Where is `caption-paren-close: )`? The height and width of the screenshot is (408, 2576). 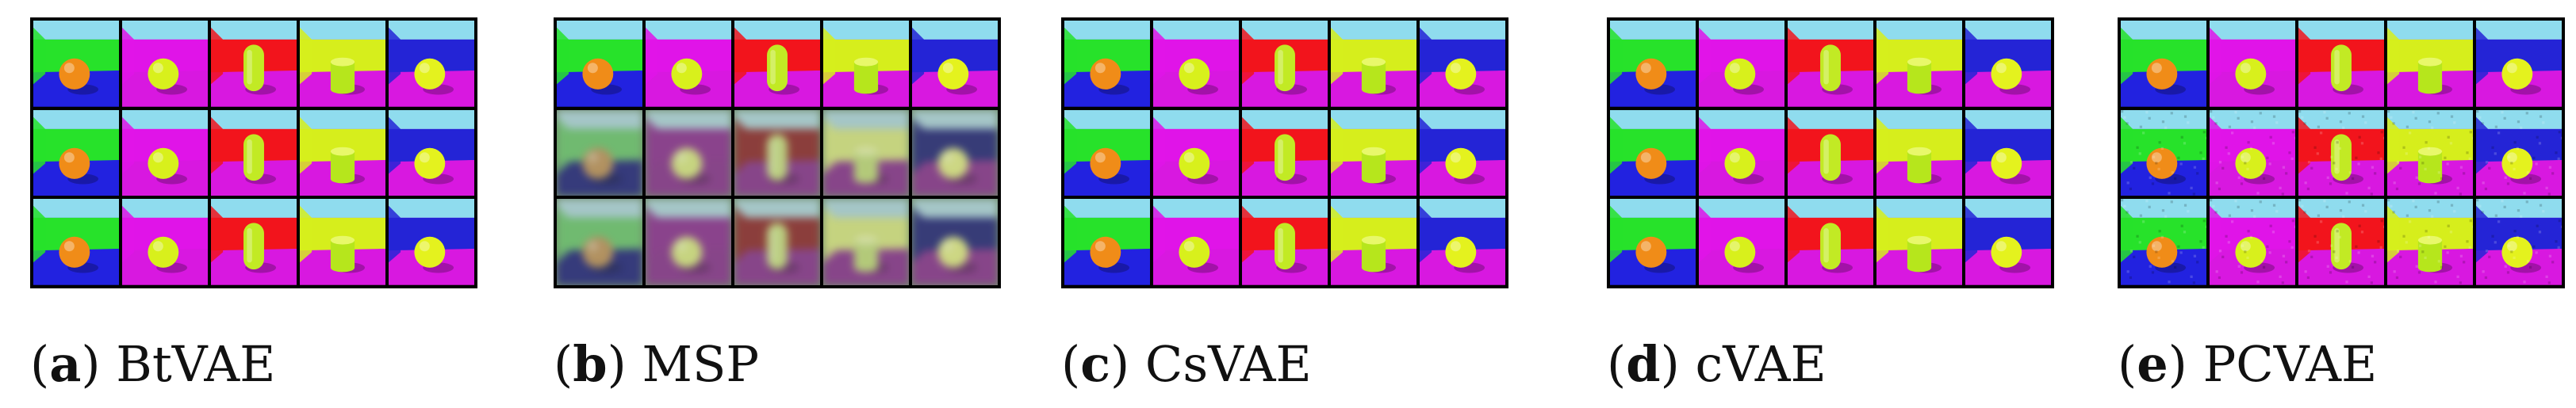
caption-paren-close: ) is located at coordinates (2186, 364).